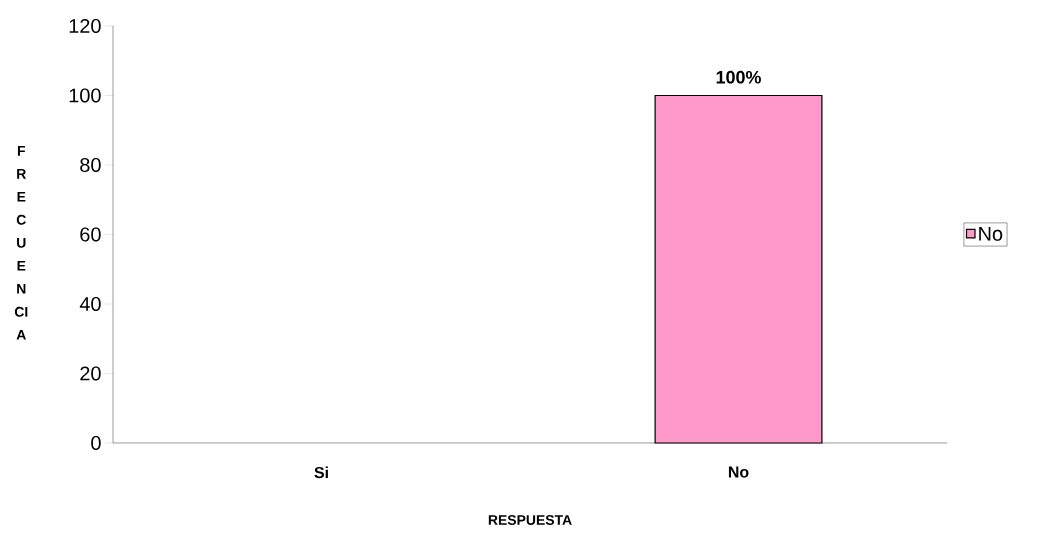 Image resolution: width=1054 pixels, height=543 pixels. Describe the element at coordinates (90, 234) in the screenshot. I see `y-tick-label: 60` at that location.